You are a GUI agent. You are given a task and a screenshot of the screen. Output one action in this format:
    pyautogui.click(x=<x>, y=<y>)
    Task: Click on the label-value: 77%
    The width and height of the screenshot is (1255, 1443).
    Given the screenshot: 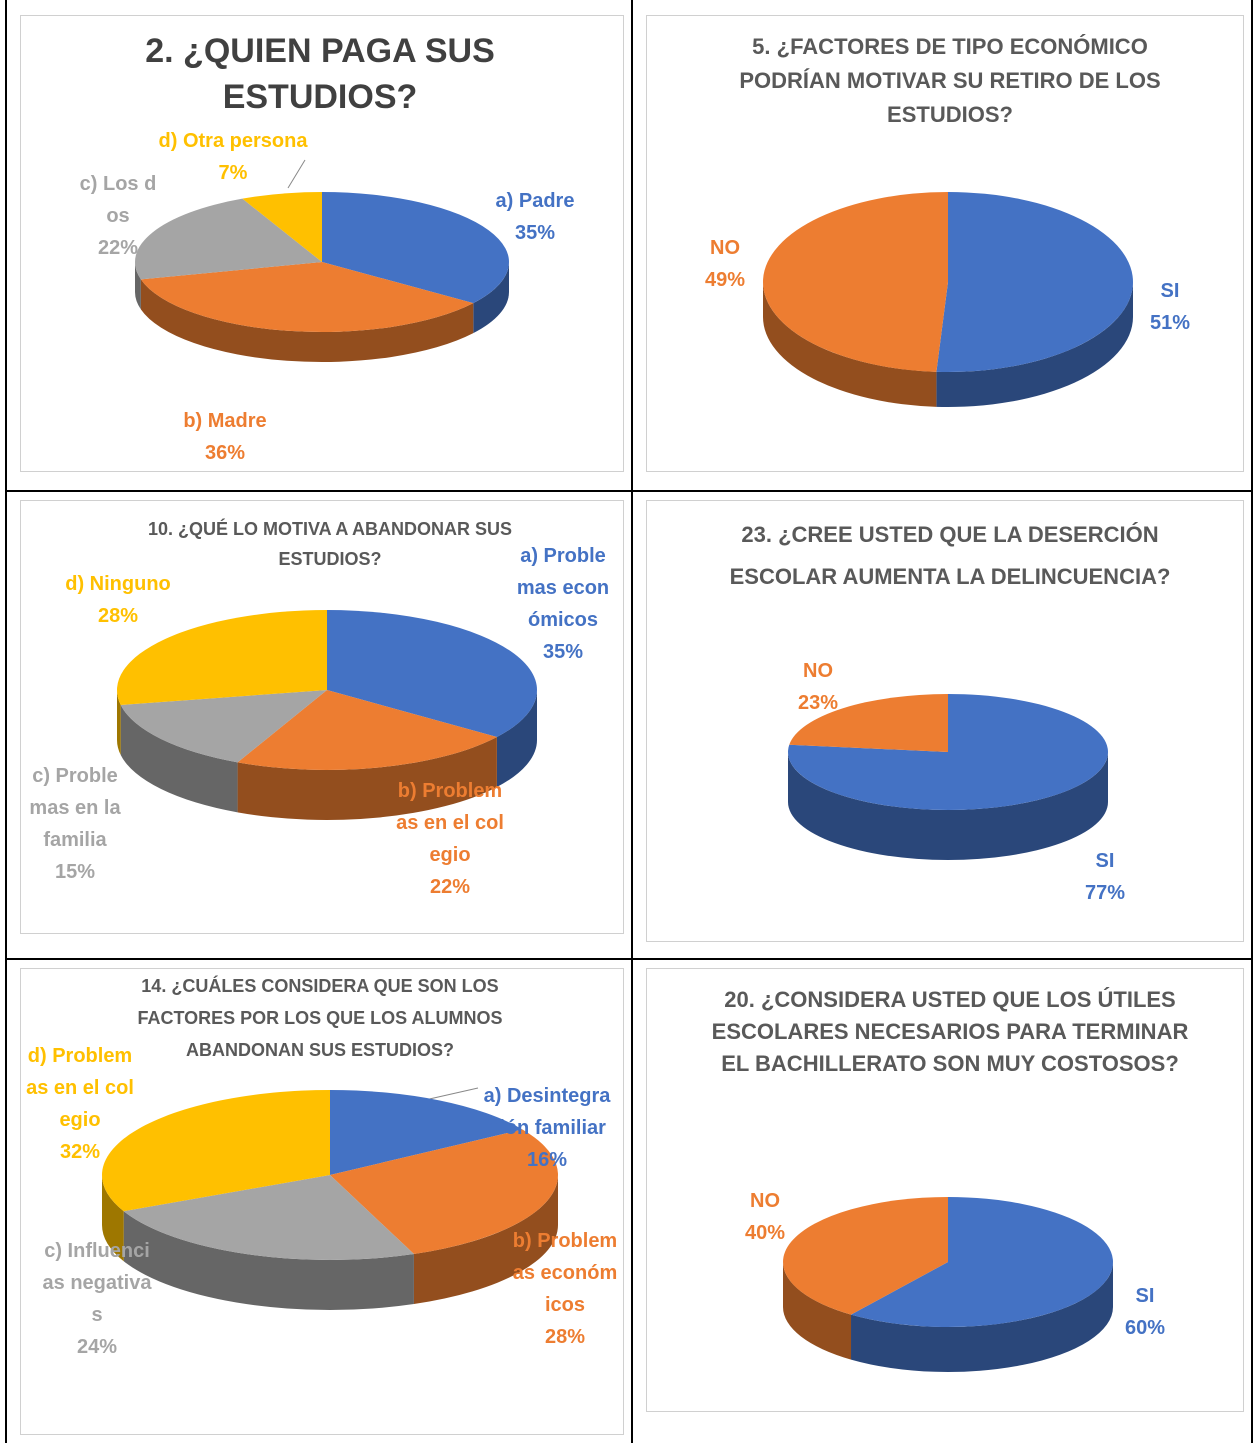 What is the action you would take?
    pyautogui.click(x=1105, y=893)
    